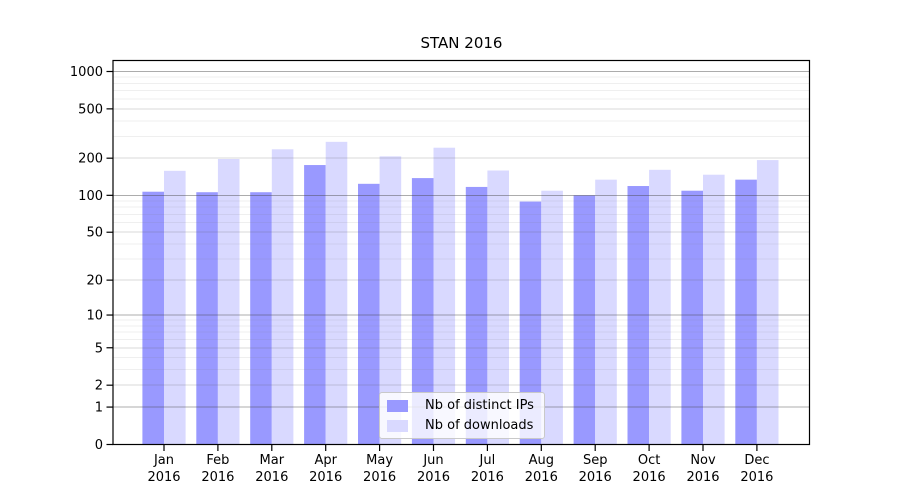  I want to click on bar-distinct-ips-jul, so click(476, 315).